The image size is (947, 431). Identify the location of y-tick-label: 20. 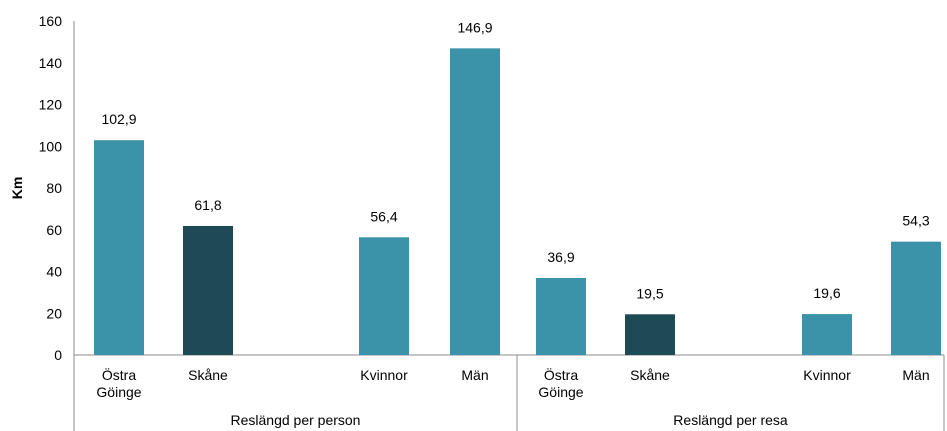
(54, 313).